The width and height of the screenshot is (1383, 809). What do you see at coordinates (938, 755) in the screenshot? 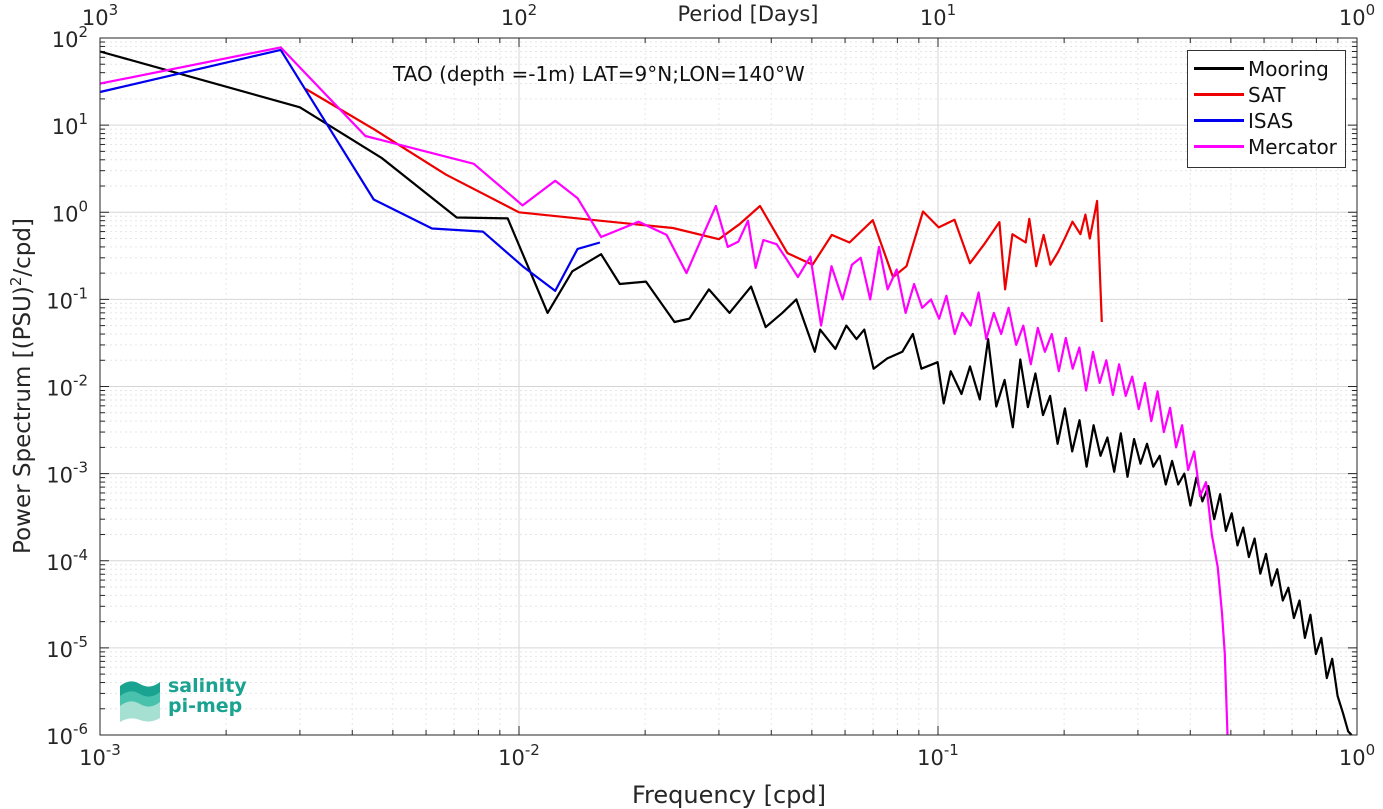
I see `x-tick-label: 10⁻¹` at bounding box center [938, 755].